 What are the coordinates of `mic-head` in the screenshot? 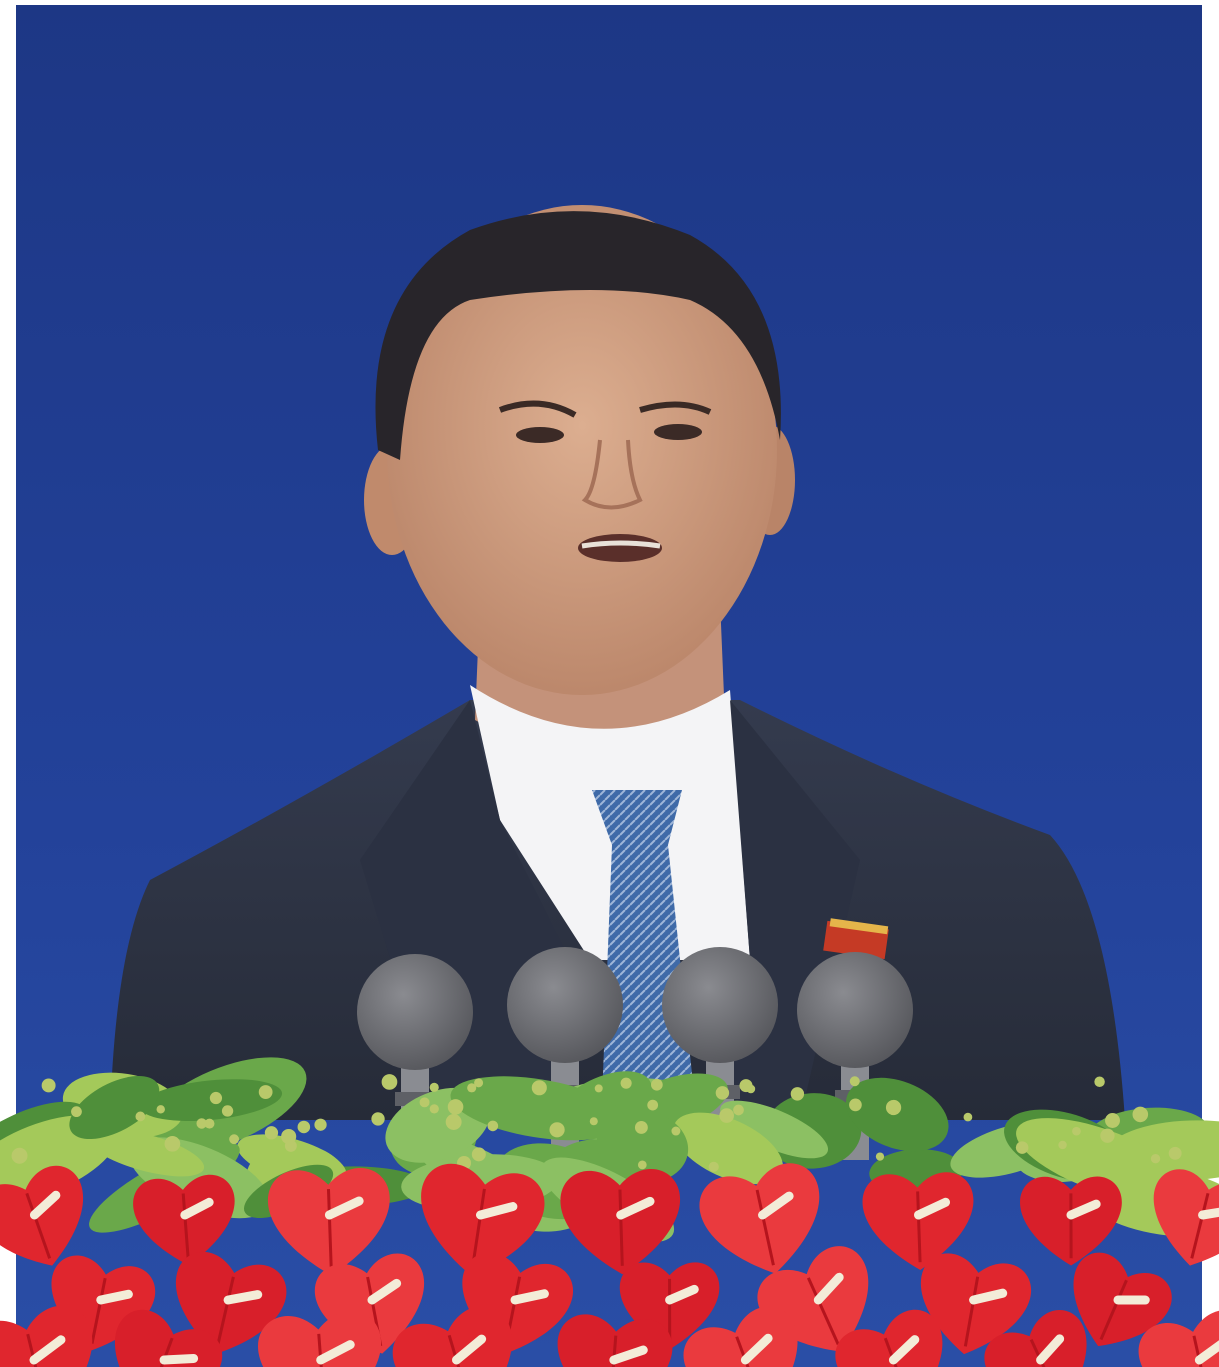 It's located at (415, 1012).